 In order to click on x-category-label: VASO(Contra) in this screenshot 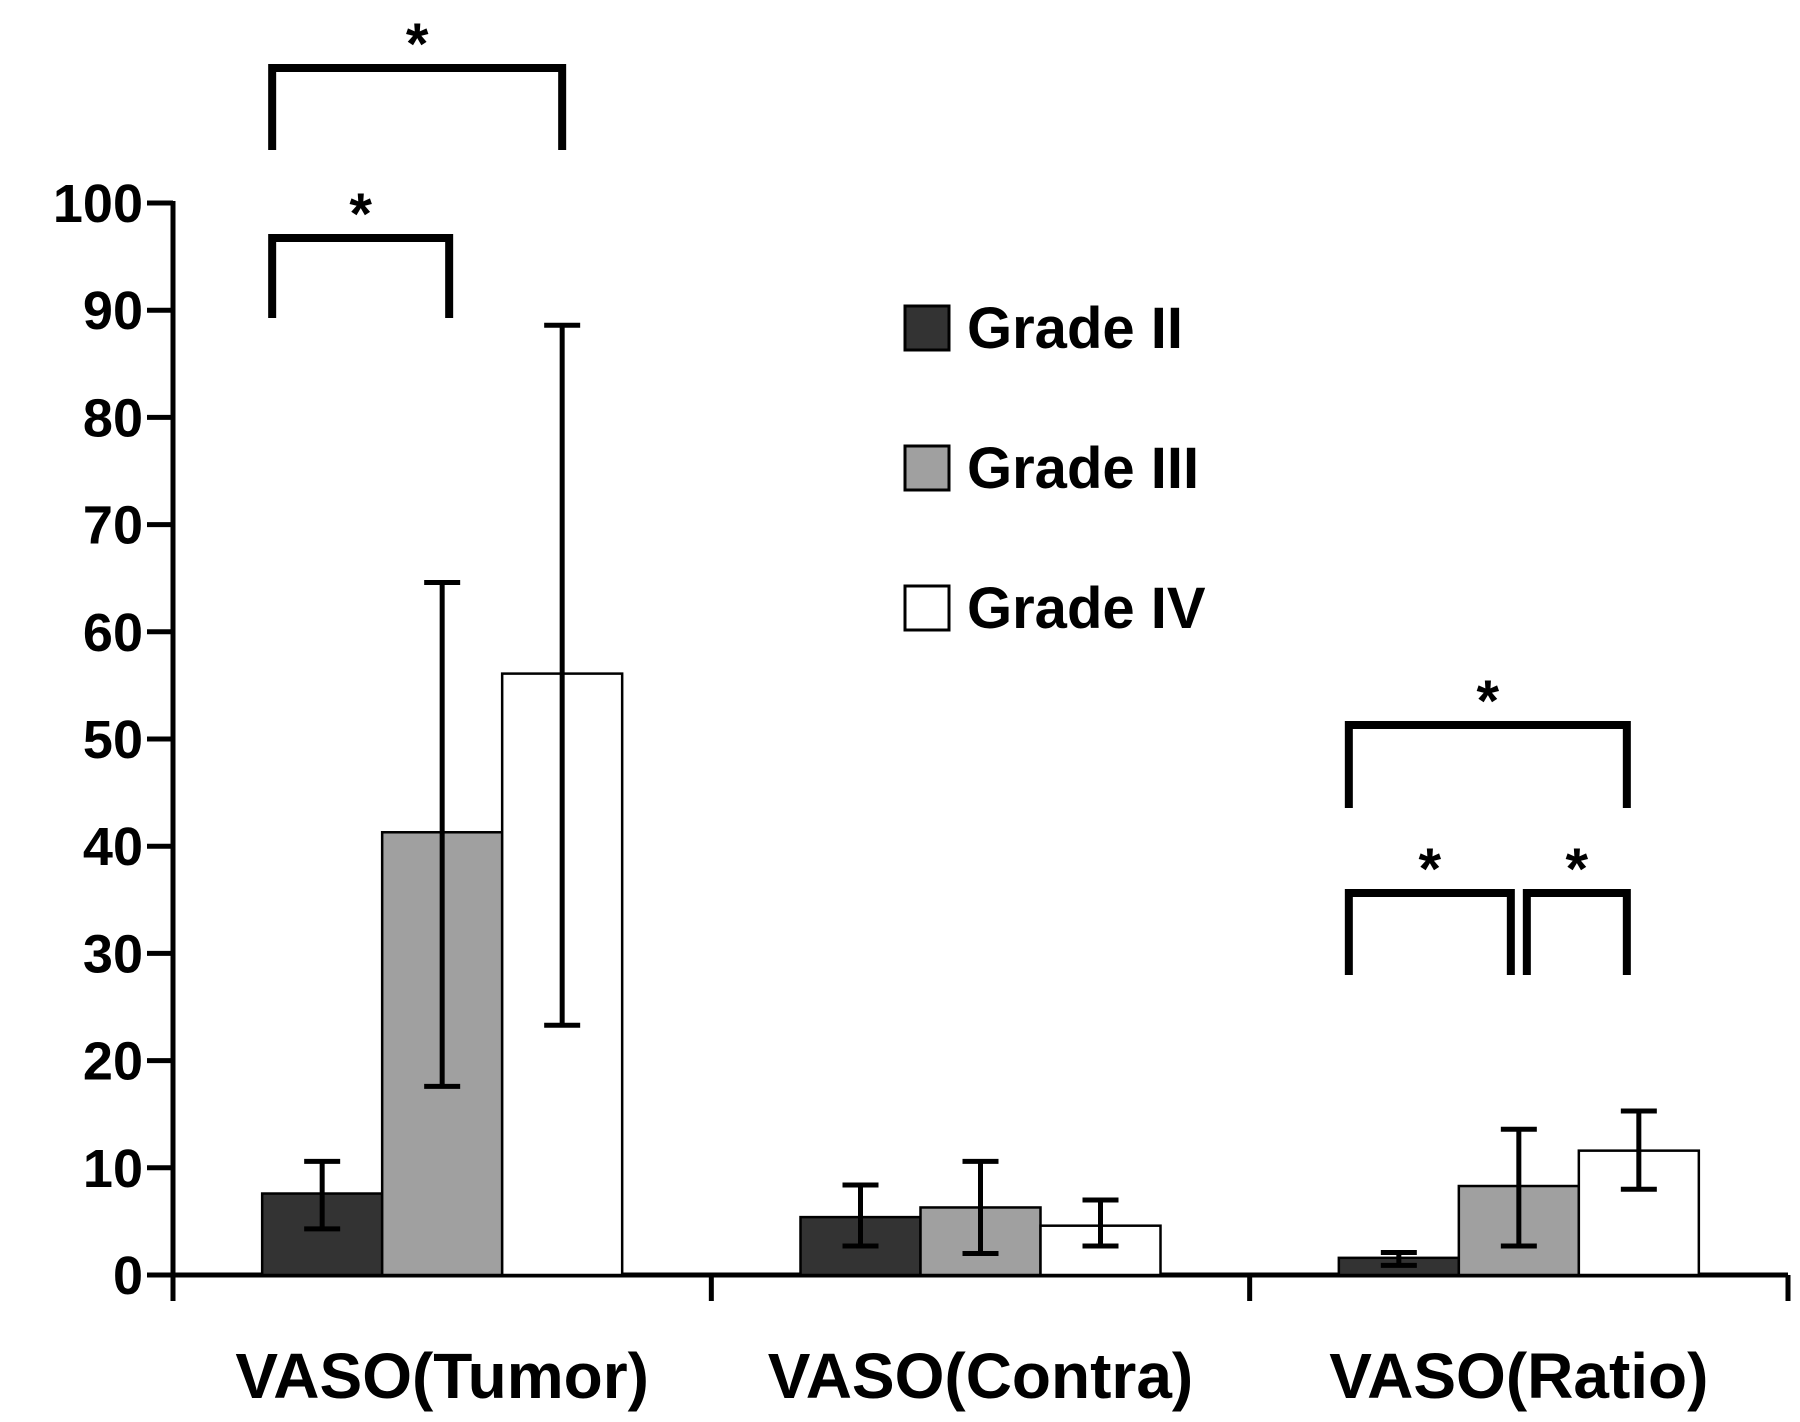, I will do `click(980, 1376)`.